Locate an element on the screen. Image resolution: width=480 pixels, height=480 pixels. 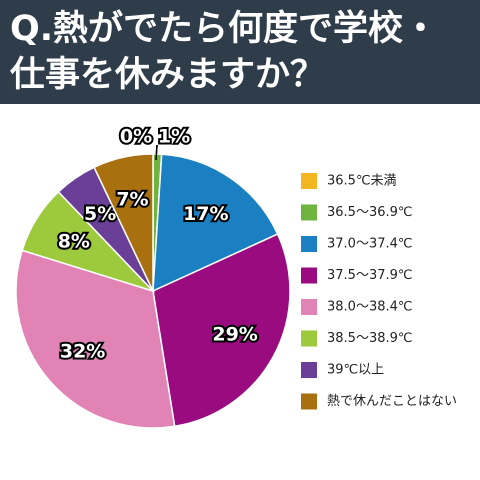
value-label: 8% is located at coordinates (74, 241).